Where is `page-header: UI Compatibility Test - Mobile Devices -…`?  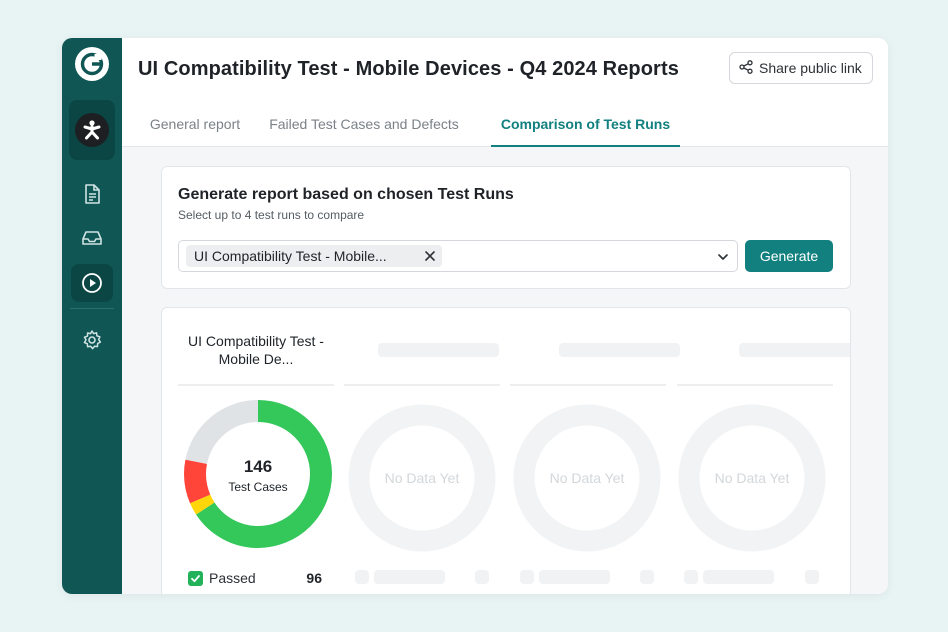
page-header: UI Compatibility Test - Mobile Devices -… is located at coordinates (505, 92).